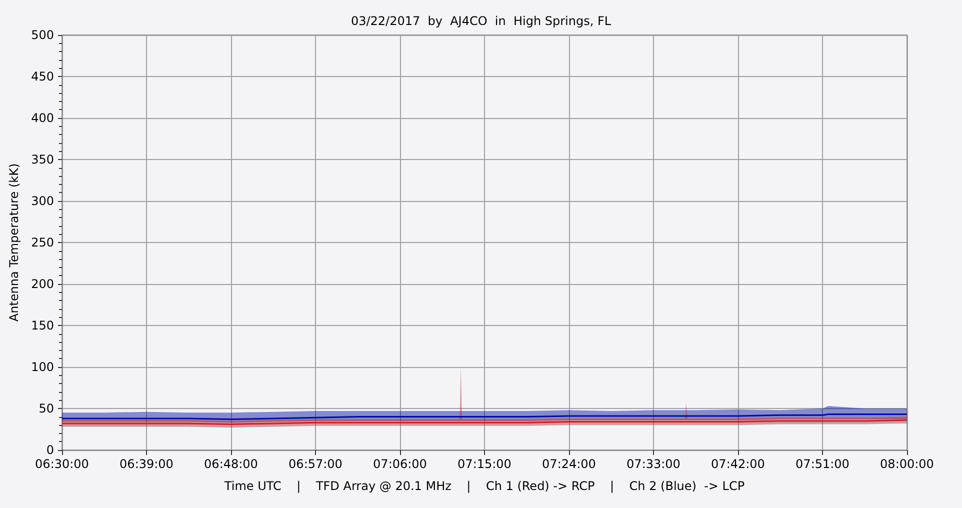  Describe the element at coordinates (42, 35) in the screenshot. I see `y-tick-label: 500` at that location.